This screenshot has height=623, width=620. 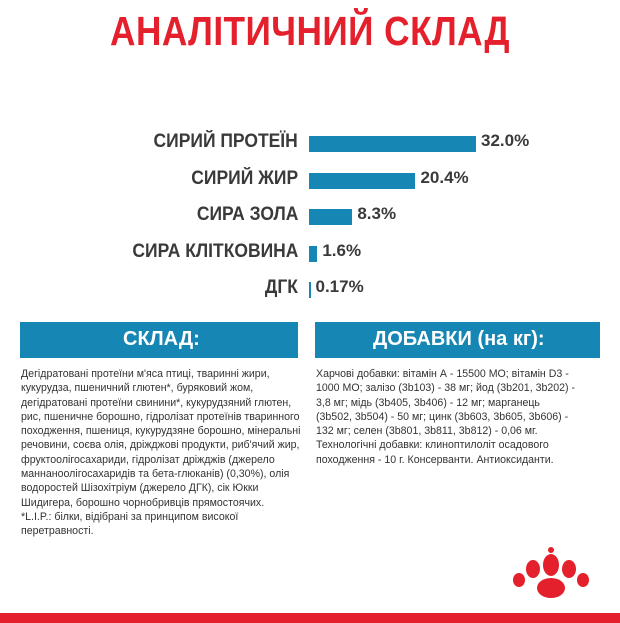 I want to click on analysis-value: 8.3%, so click(x=377, y=213).